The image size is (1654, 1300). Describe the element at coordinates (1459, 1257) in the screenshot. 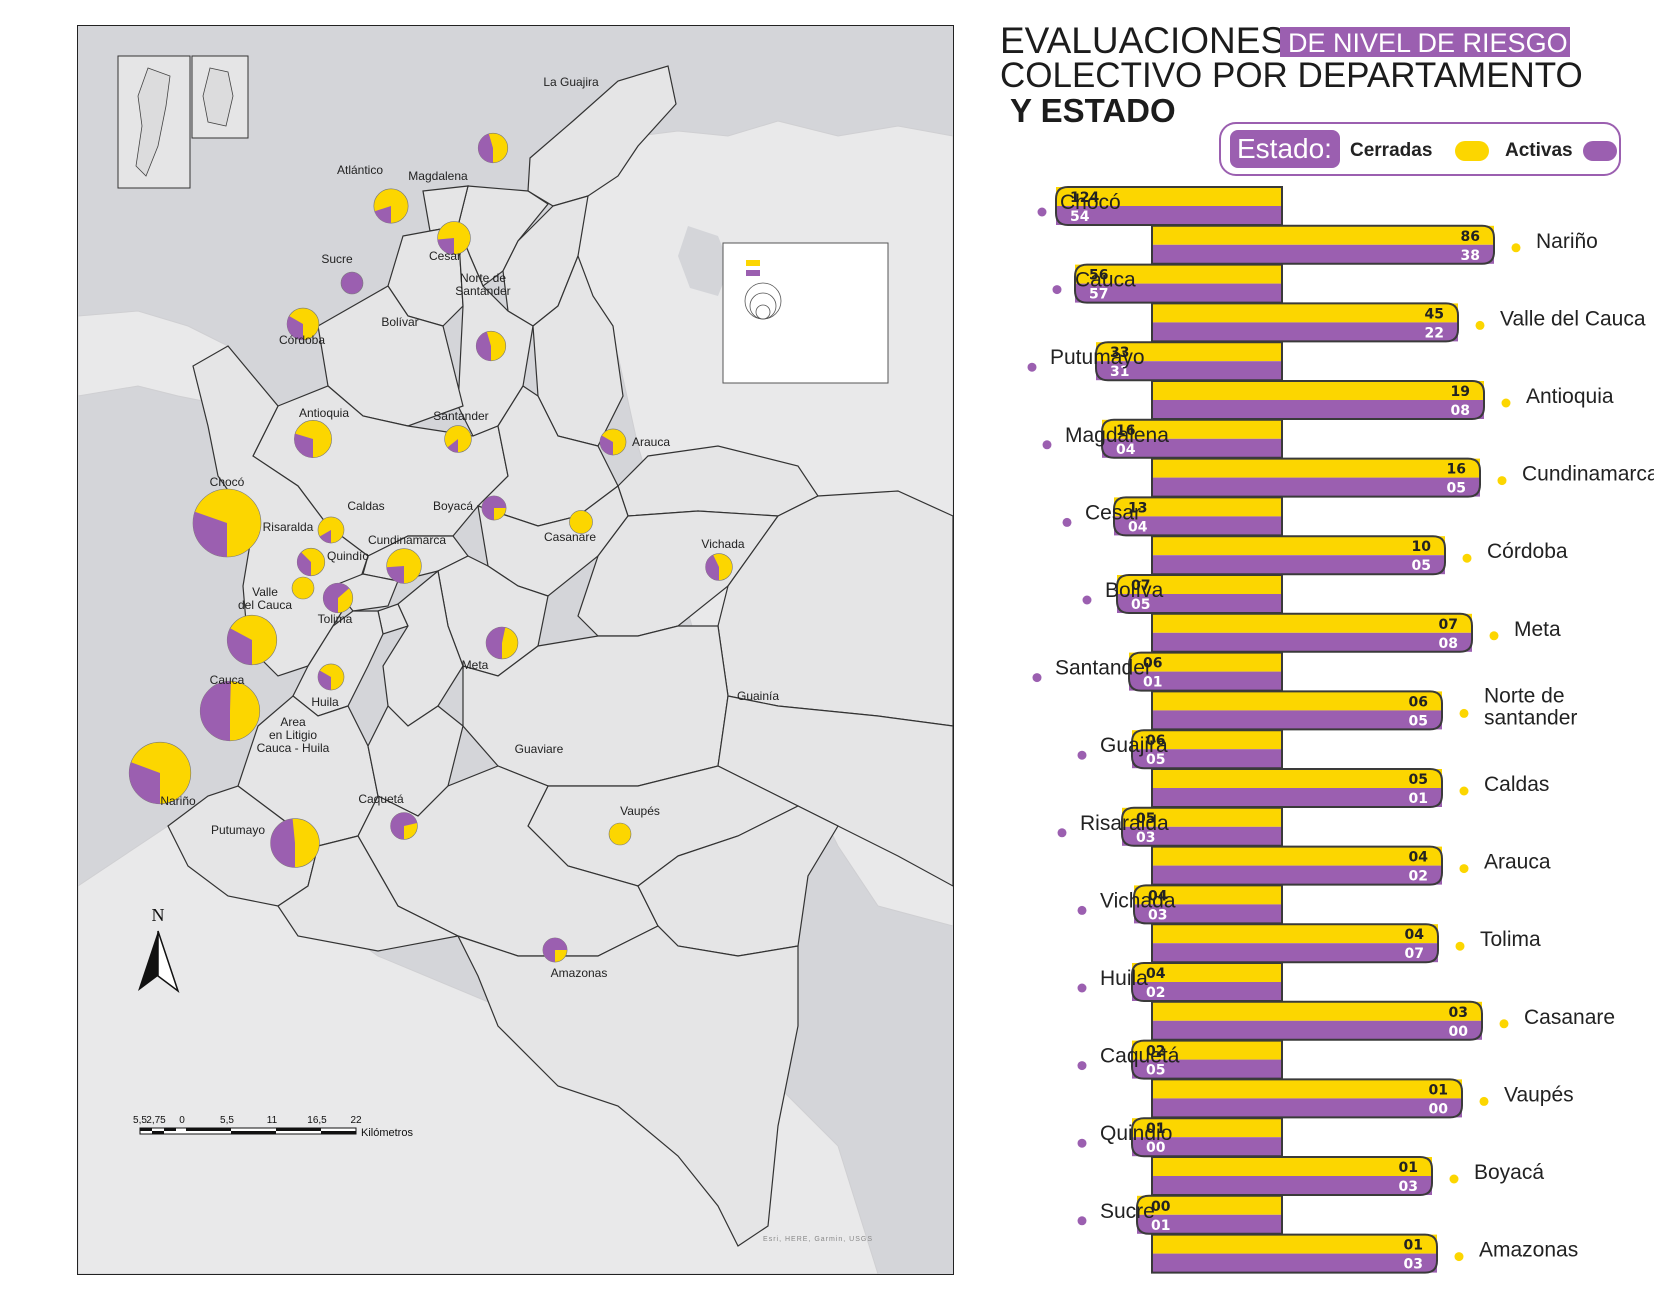

I see `bar-dot-amazonas` at that location.